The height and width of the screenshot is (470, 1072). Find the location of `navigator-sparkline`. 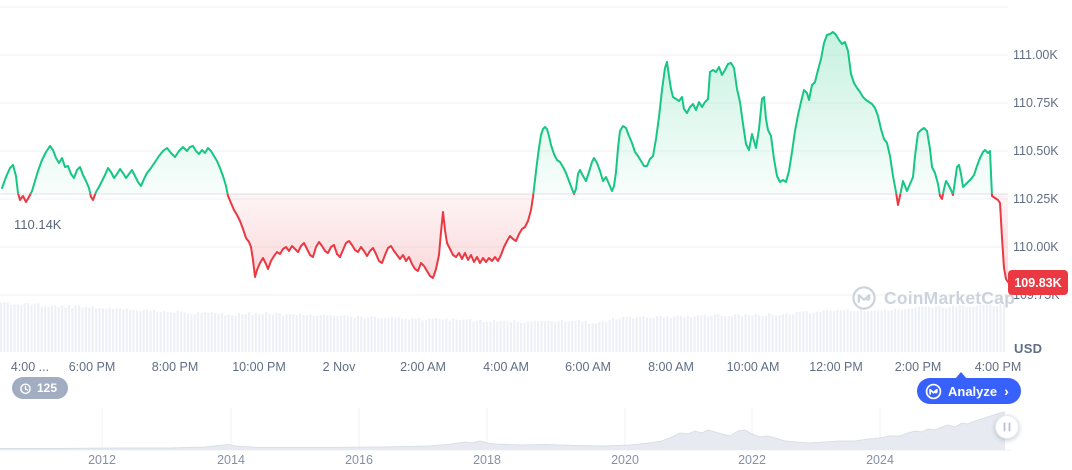

navigator-sparkline is located at coordinates (502, 431).